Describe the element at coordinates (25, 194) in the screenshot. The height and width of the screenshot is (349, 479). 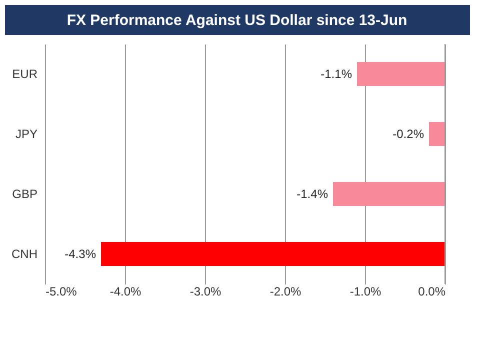
I see `y-tick-label: GBP` at that location.